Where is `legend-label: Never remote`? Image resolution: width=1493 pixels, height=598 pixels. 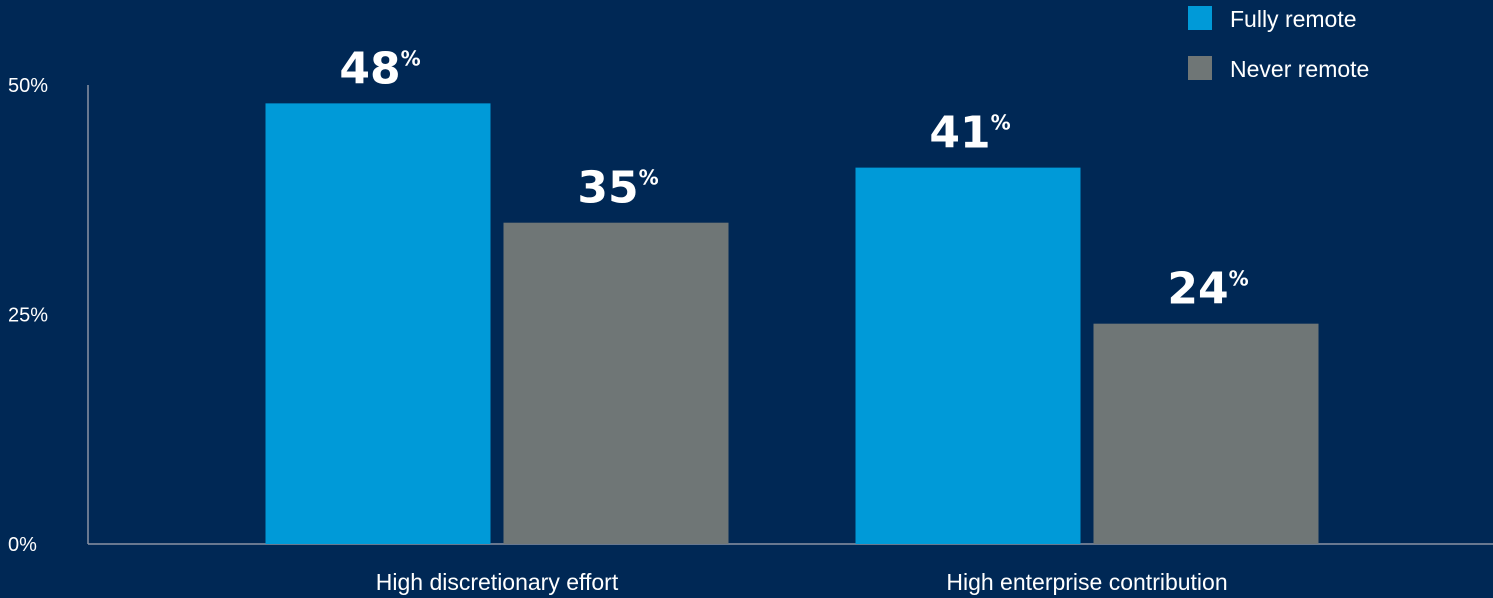
legend-label: Never remote is located at coordinates (1299, 69).